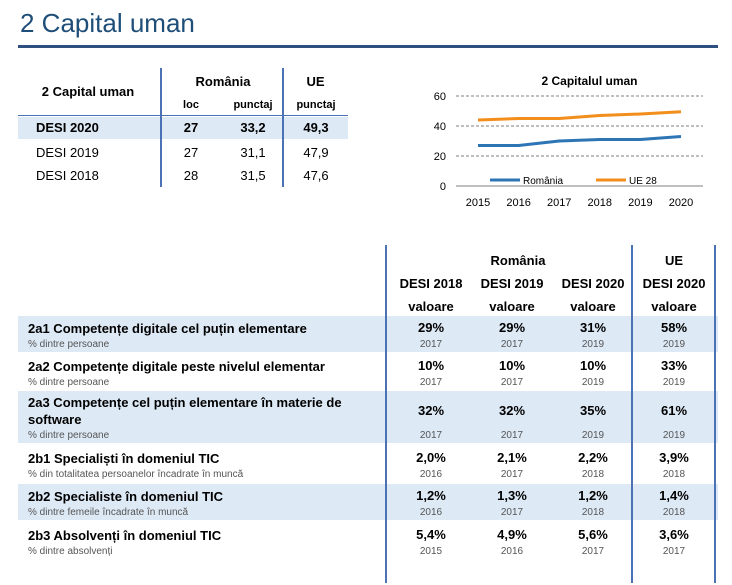 This screenshot has width=732, height=585. I want to click on indicator-value: 33%, so click(674, 365).